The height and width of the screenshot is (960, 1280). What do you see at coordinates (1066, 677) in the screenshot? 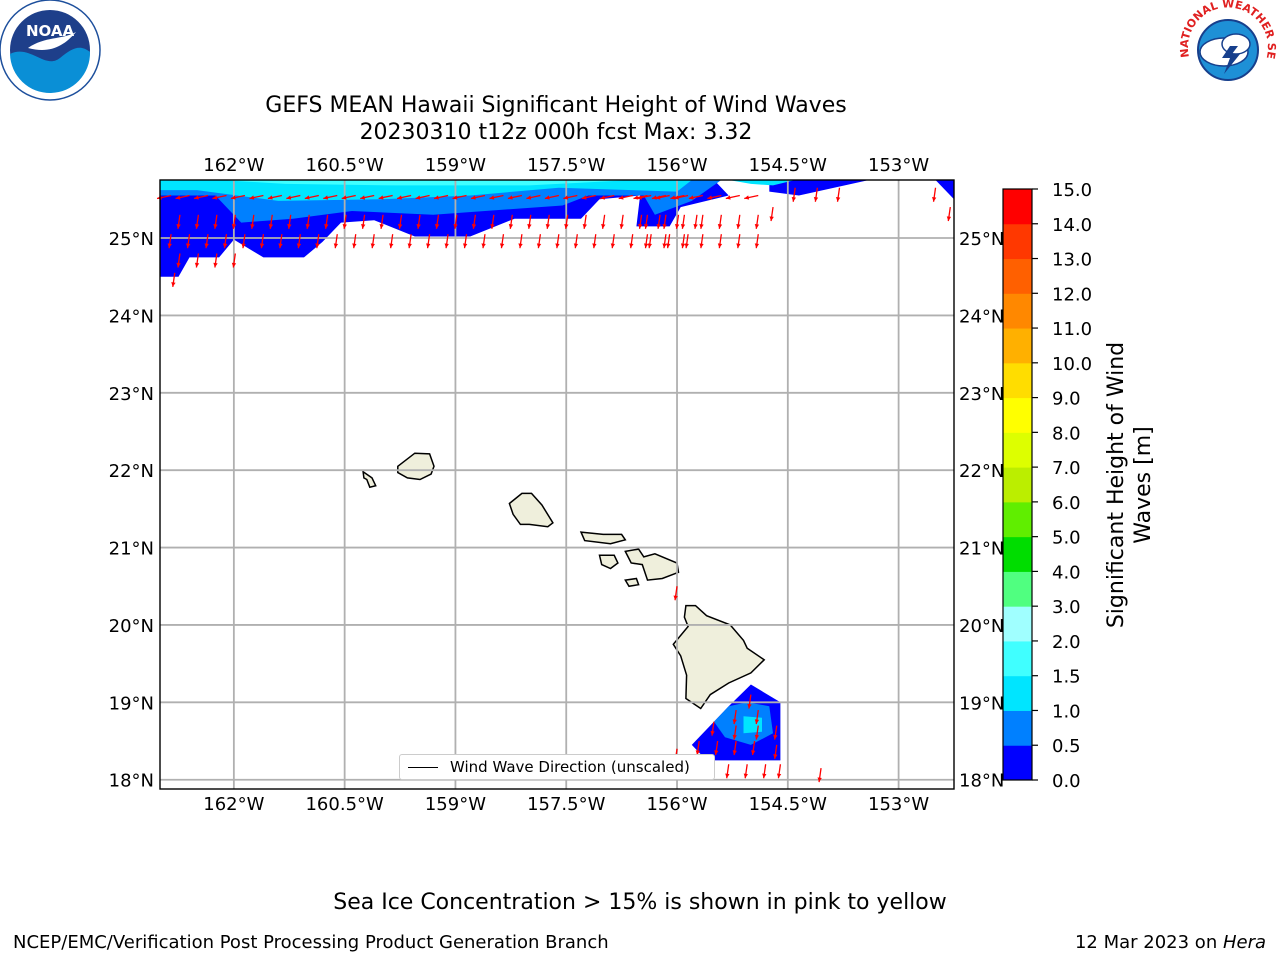
I see `colorbar-tick-label: 1.5` at bounding box center [1066, 677].